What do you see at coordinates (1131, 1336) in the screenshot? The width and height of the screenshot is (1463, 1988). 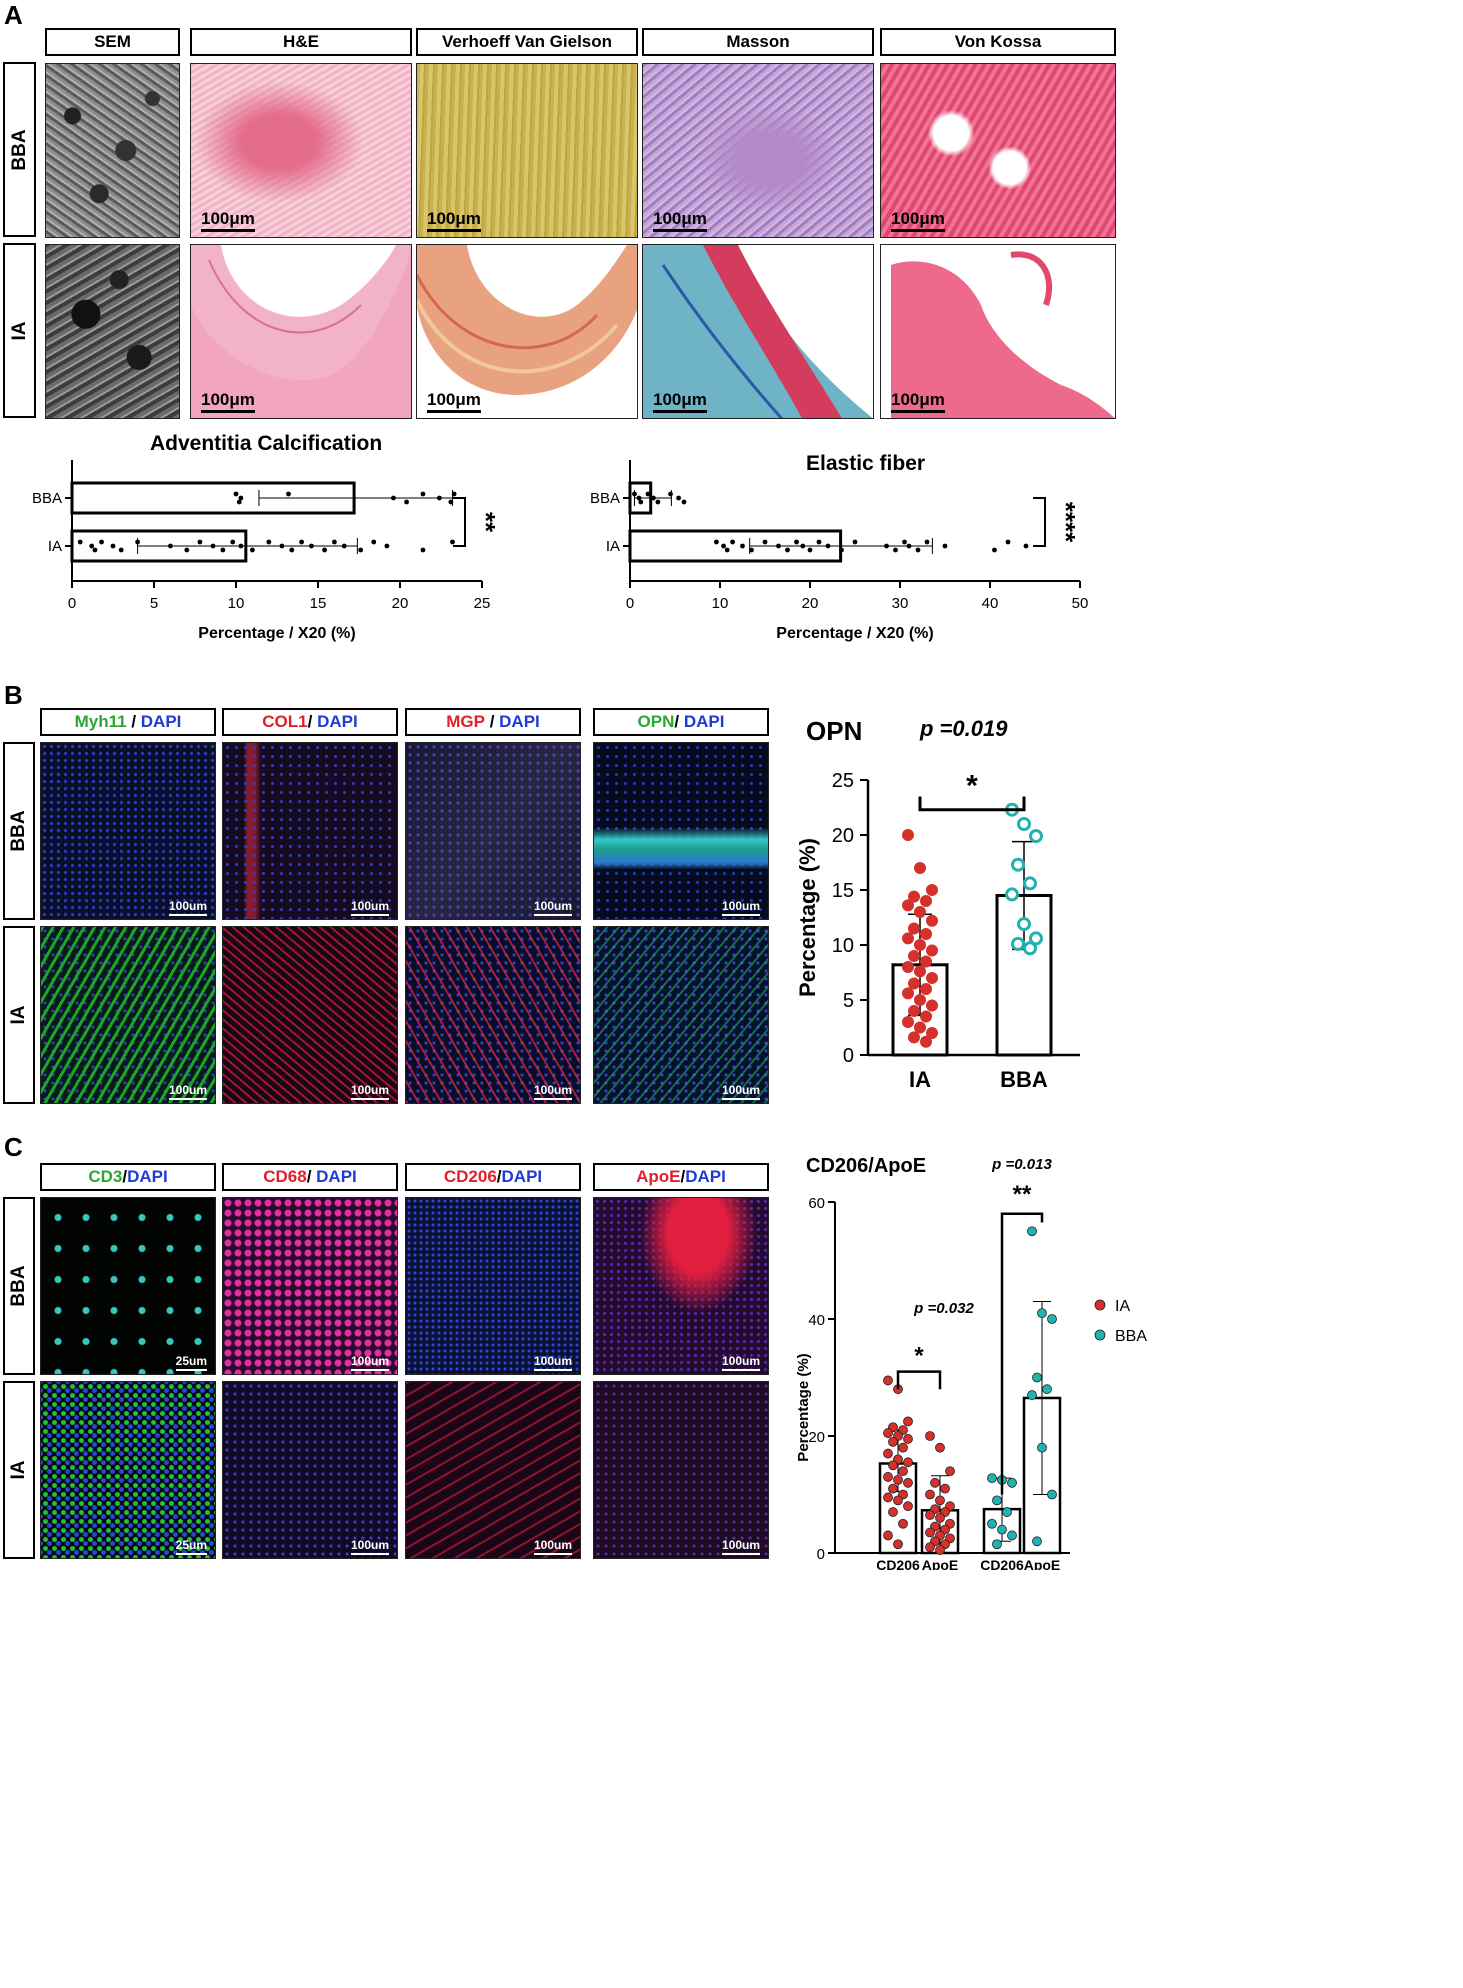 I see `legend-label: BBA` at bounding box center [1131, 1336].